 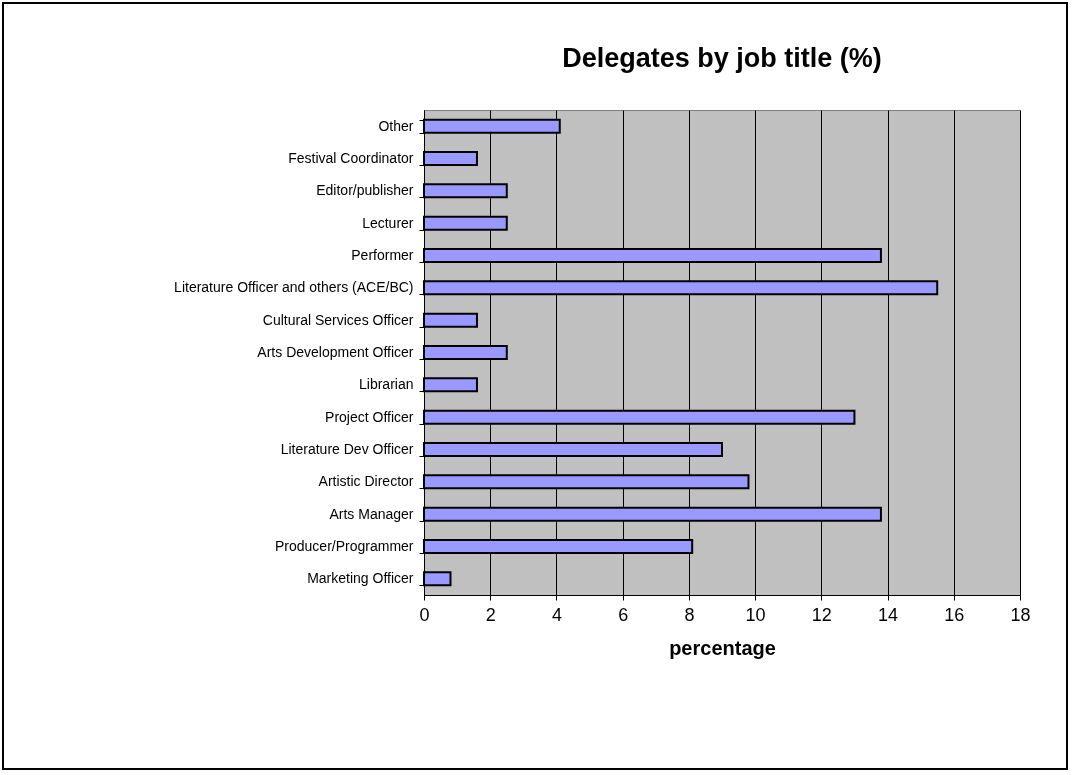 I want to click on x-tick-label: 12, so click(x=821, y=614).